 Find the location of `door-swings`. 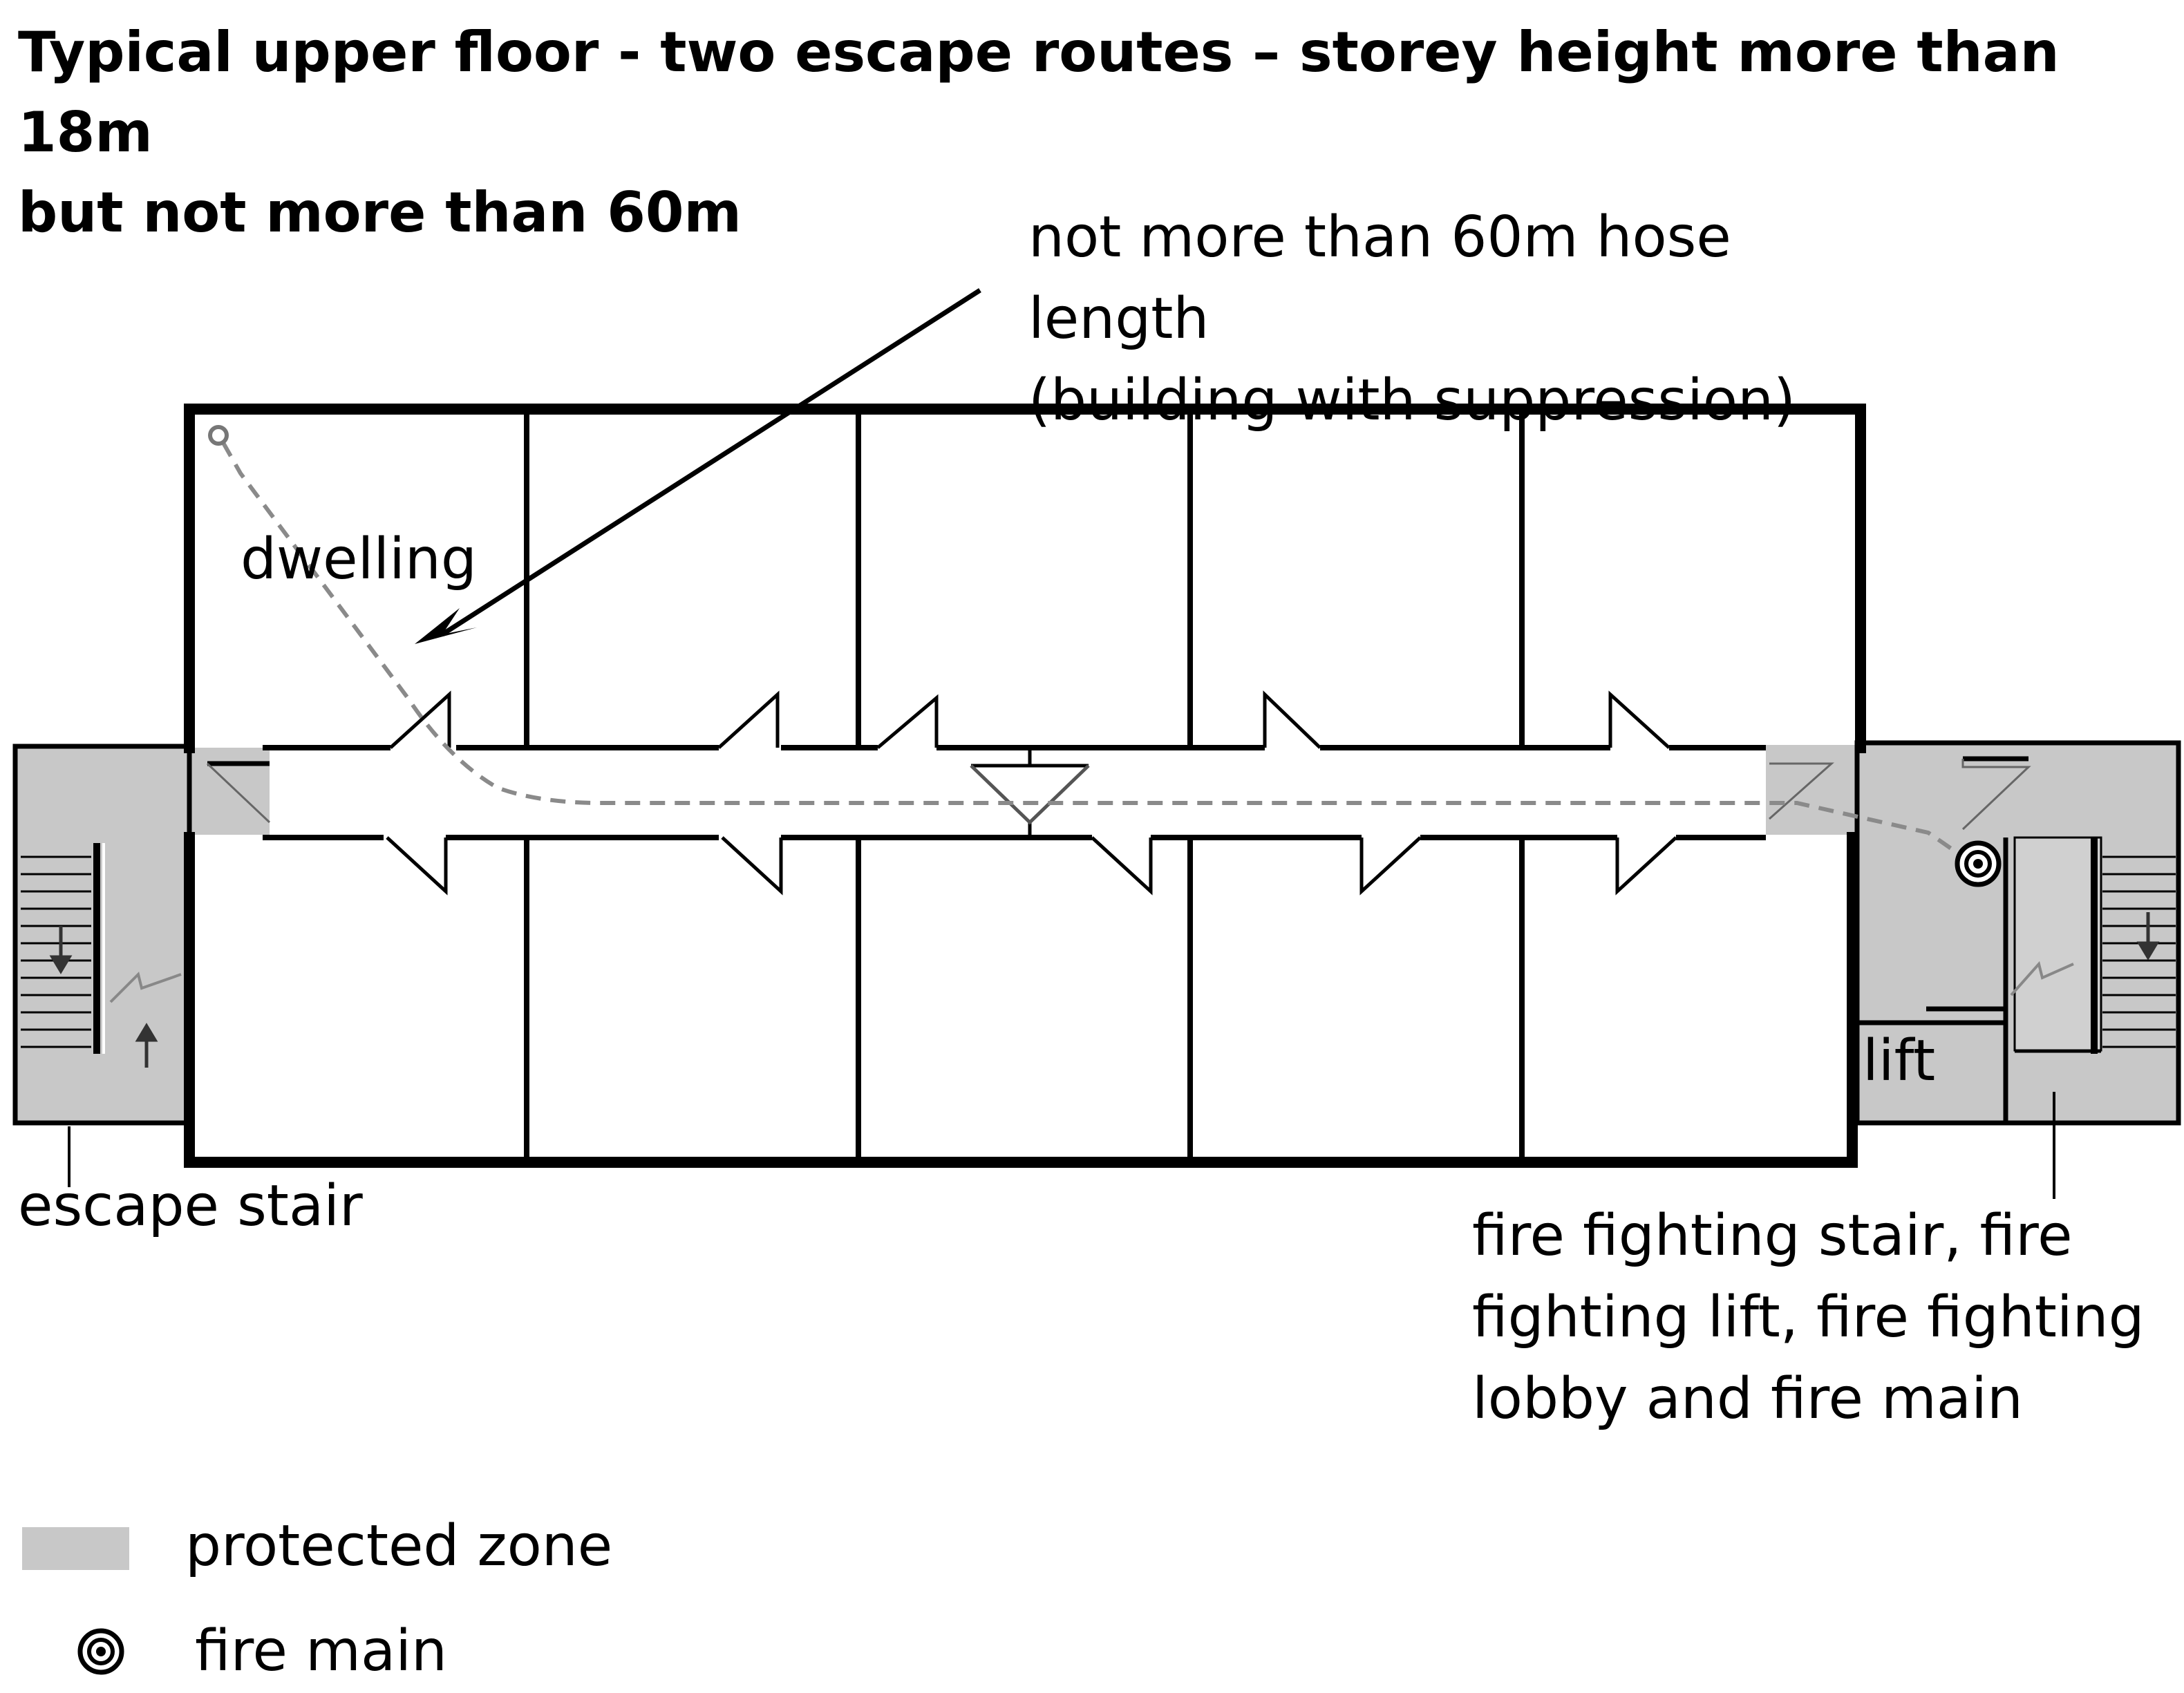

door-swings is located at coordinates (1031, 793).